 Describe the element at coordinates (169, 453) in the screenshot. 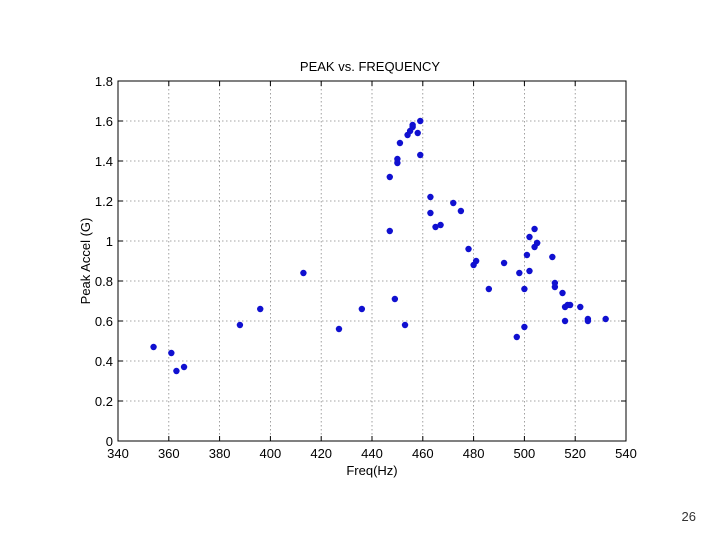

I see `x-tick-label: 360` at that location.